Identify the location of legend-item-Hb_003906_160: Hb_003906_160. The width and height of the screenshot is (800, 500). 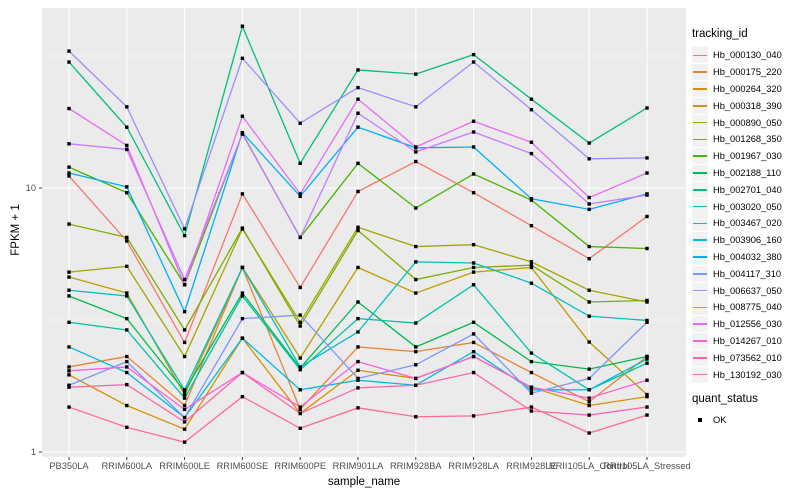
(746, 240).